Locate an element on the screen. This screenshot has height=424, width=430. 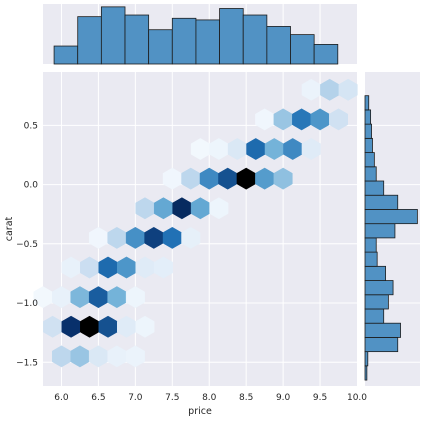
x-tick-label: 9.0 is located at coordinates (283, 398).